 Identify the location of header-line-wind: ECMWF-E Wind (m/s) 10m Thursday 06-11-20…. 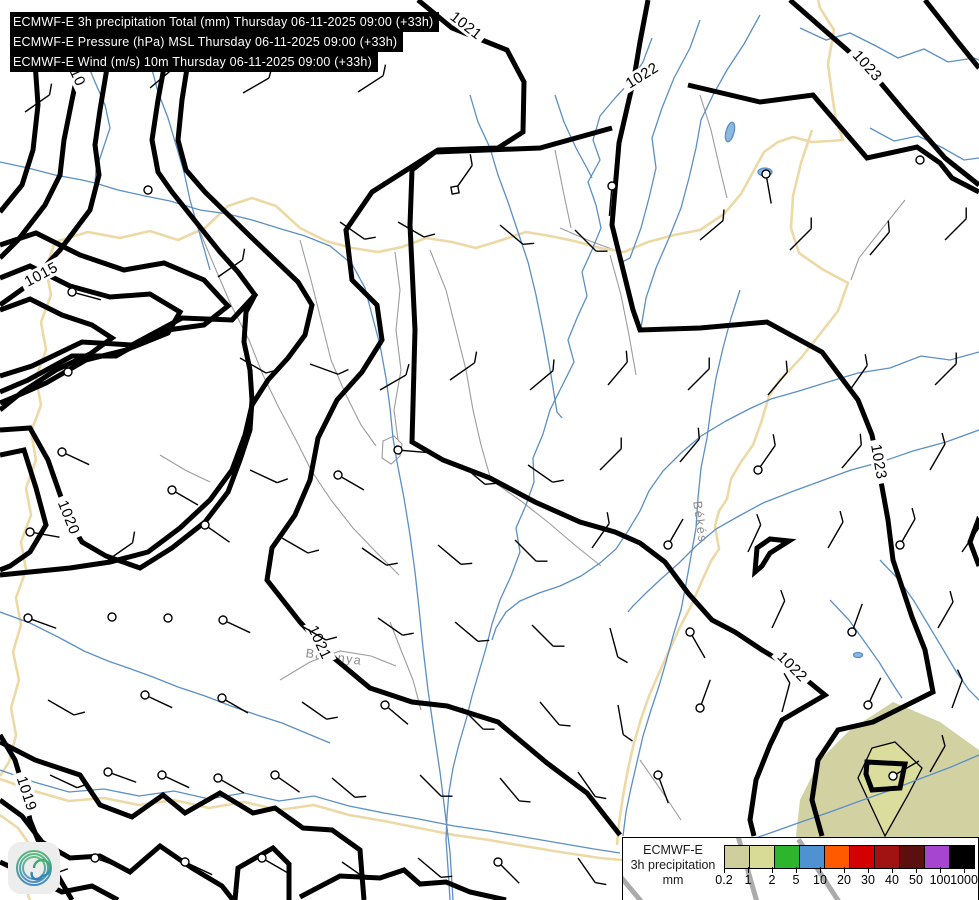
(194, 62).